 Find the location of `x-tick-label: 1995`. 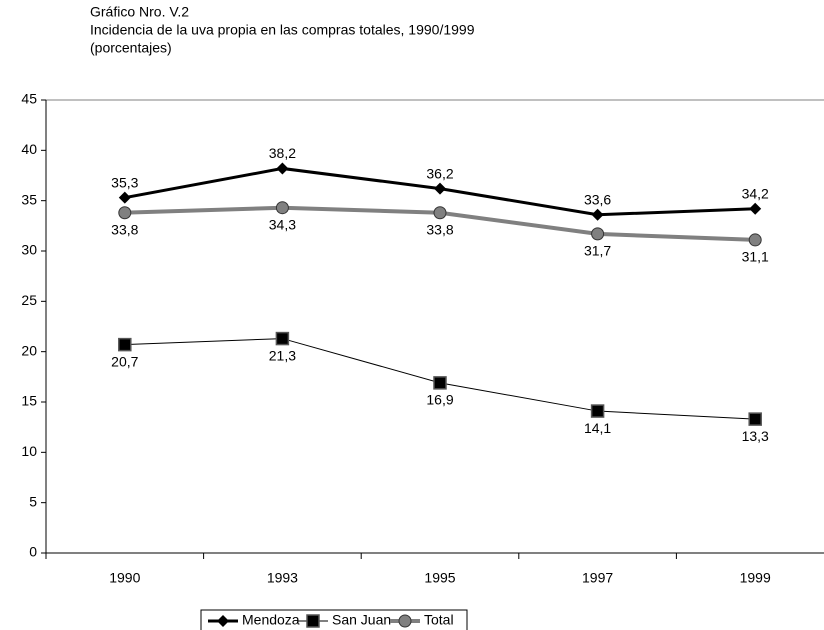

x-tick-label: 1995 is located at coordinates (439, 578).